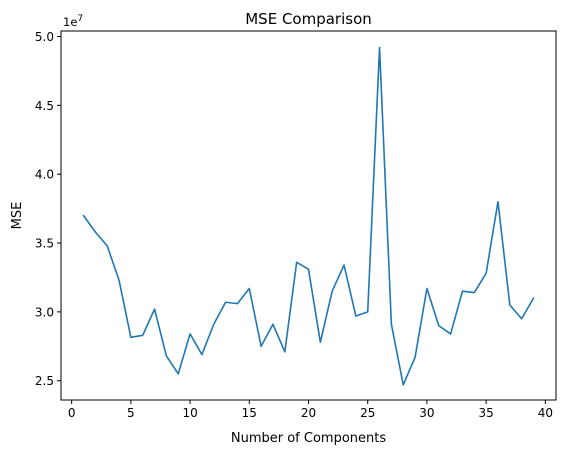 The image size is (567, 459). I want to click on x-tick-label: 5, so click(131, 413).